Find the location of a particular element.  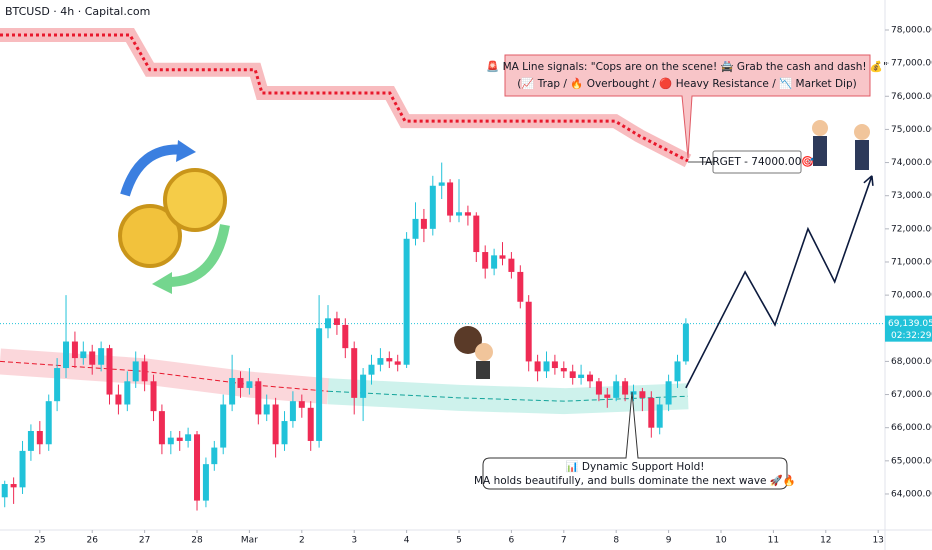

x-tick-label: 5 is located at coordinates (459, 541).